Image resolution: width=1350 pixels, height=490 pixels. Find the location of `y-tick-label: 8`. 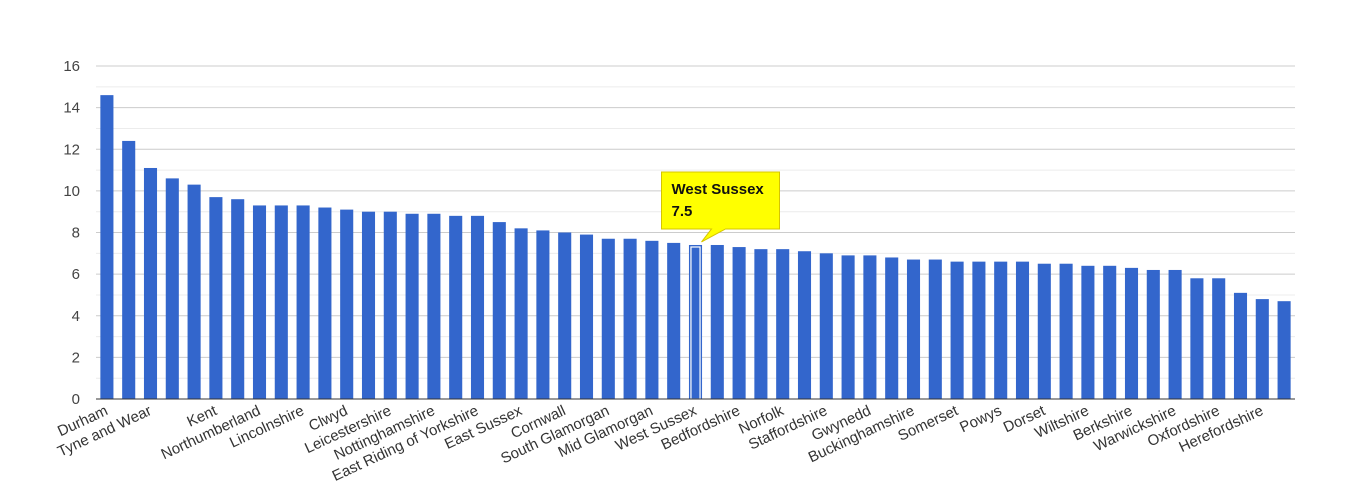

y-tick-label: 8 is located at coordinates (76, 233).